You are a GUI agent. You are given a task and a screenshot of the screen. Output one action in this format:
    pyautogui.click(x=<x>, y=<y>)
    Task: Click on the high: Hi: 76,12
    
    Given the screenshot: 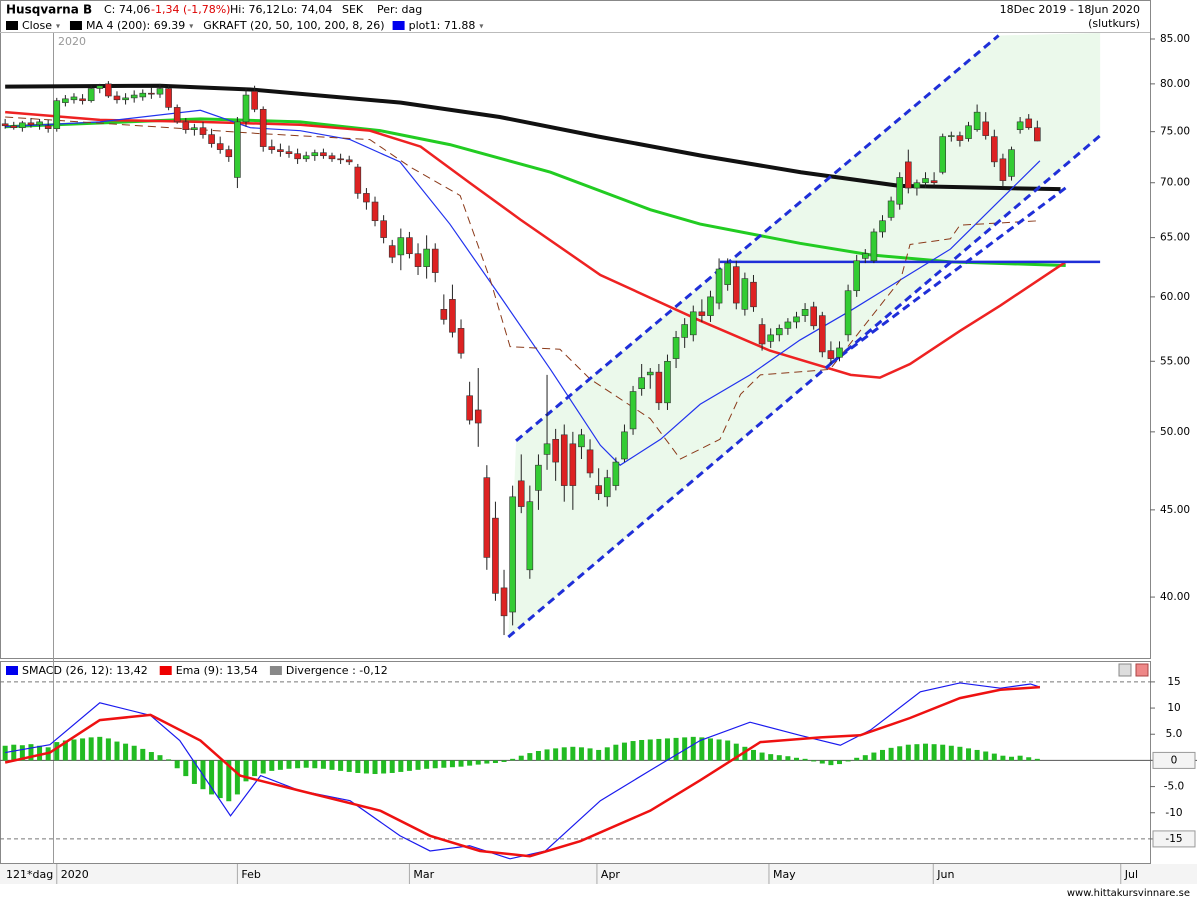 What is the action you would take?
    pyautogui.click(x=255, y=9)
    